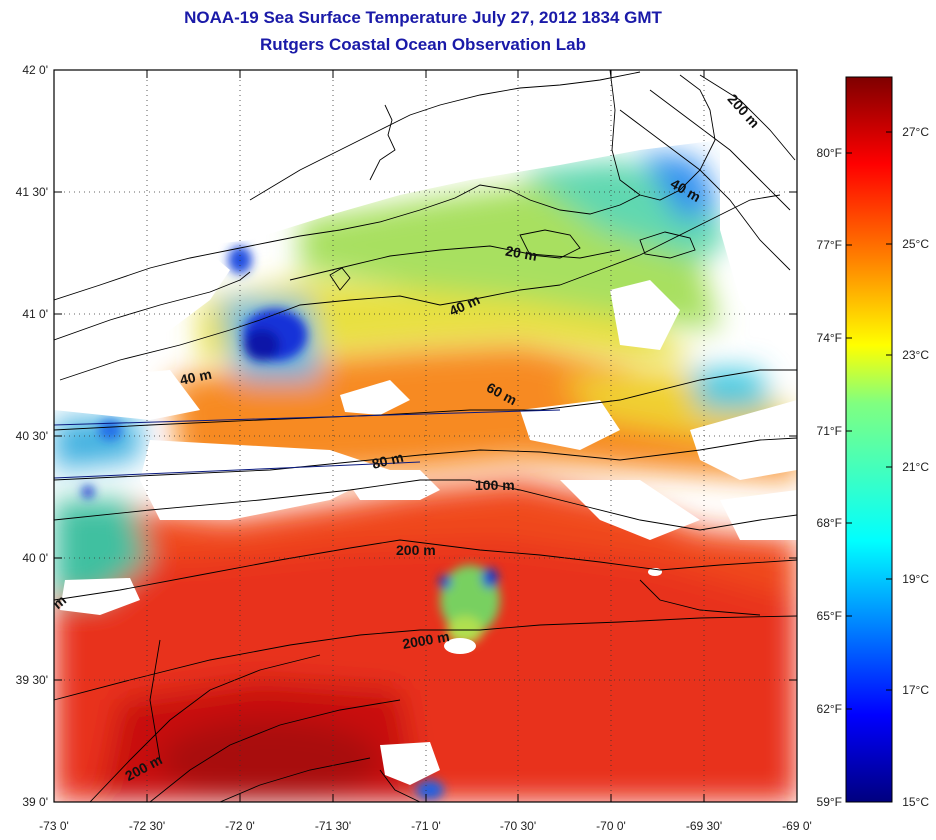  I want to click on lat-label: 39 30', so click(32, 680).